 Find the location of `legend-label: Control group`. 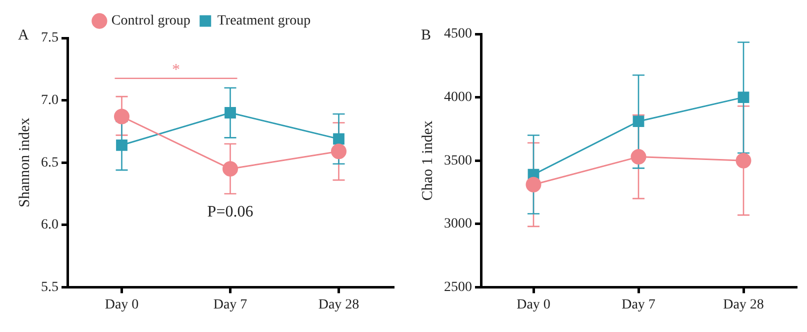

legend-label: Control group is located at coordinates (150, 21).